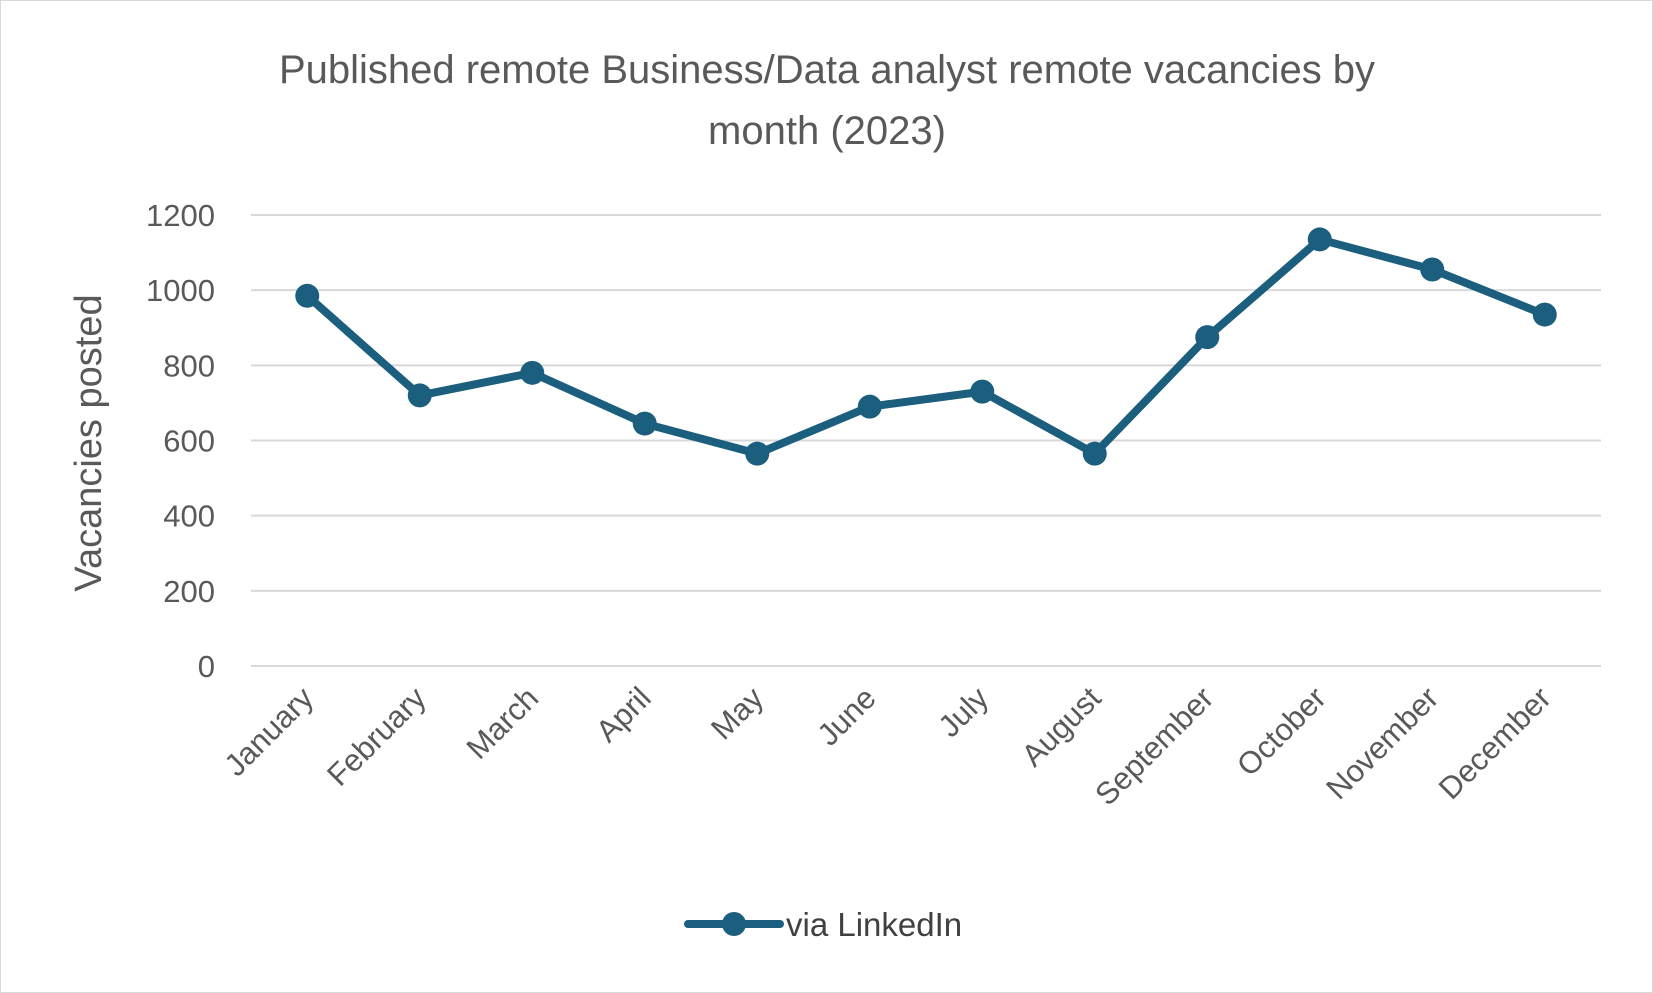  Describe the element at coordinates (376, 736) in the screenshot. I see `x-tick-label: February` at that location.